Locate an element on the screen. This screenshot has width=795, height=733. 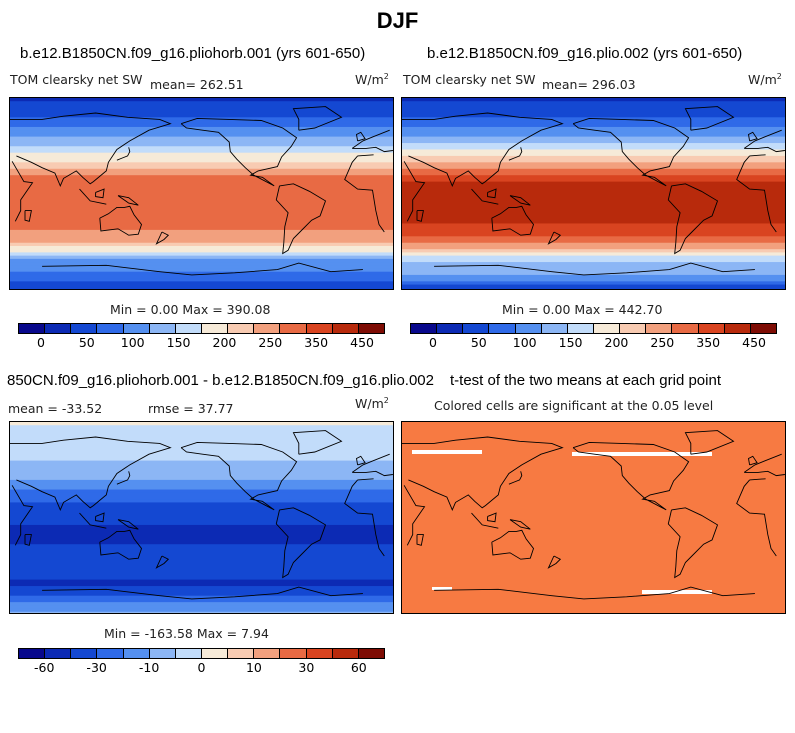
colorbar-tick-label: 10 is located at coordinates (253, 667).